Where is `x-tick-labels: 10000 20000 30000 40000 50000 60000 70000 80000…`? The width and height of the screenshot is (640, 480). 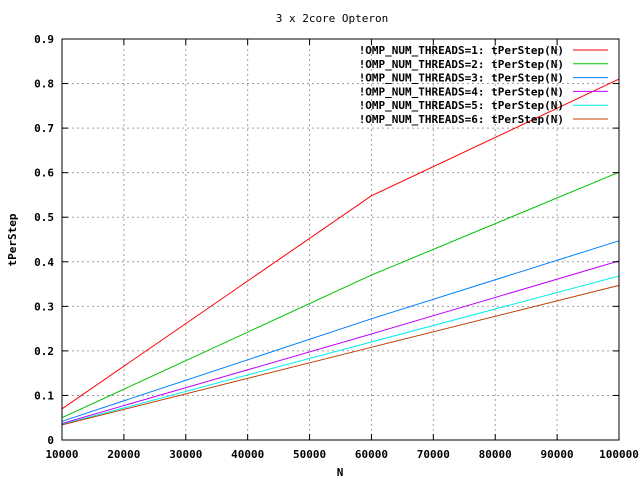
x-tick-labels: 10000 20000 30000 40000 50000 60000 70000 80000… is located at coordinates (341, 454).